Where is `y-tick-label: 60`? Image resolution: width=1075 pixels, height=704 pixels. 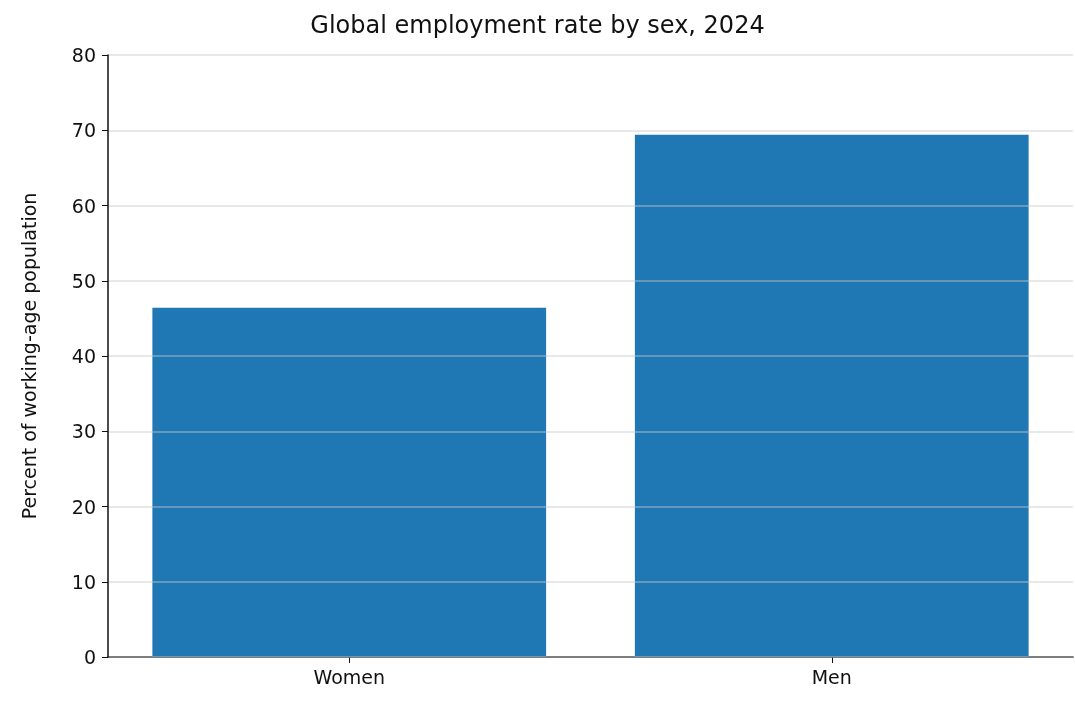 y-tick-label: 60 is located at coordinates (83, 205).